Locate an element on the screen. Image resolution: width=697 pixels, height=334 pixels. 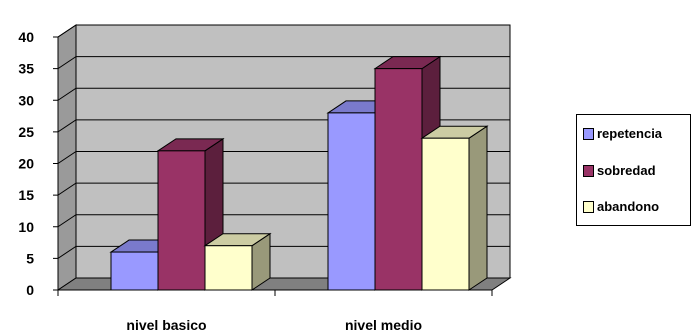
y-tick-label: 30 is located at coordinates (26, 100).